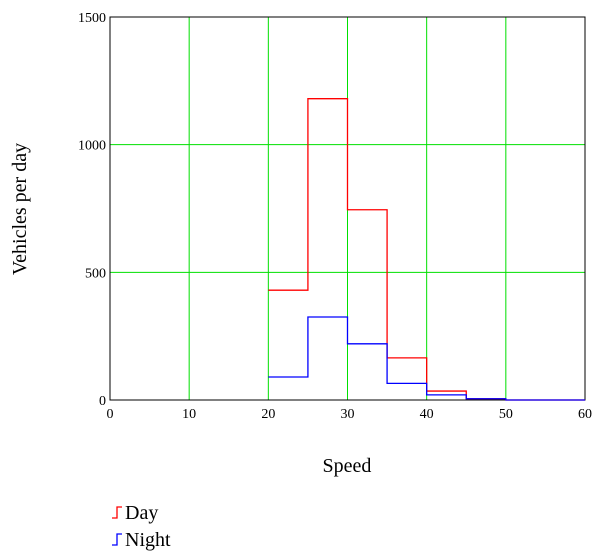 This screenshot has height=559, width=601. Describe the element at coordinates (148, 540) in the screenshot. I see `legend-label-night: Night` at that location.